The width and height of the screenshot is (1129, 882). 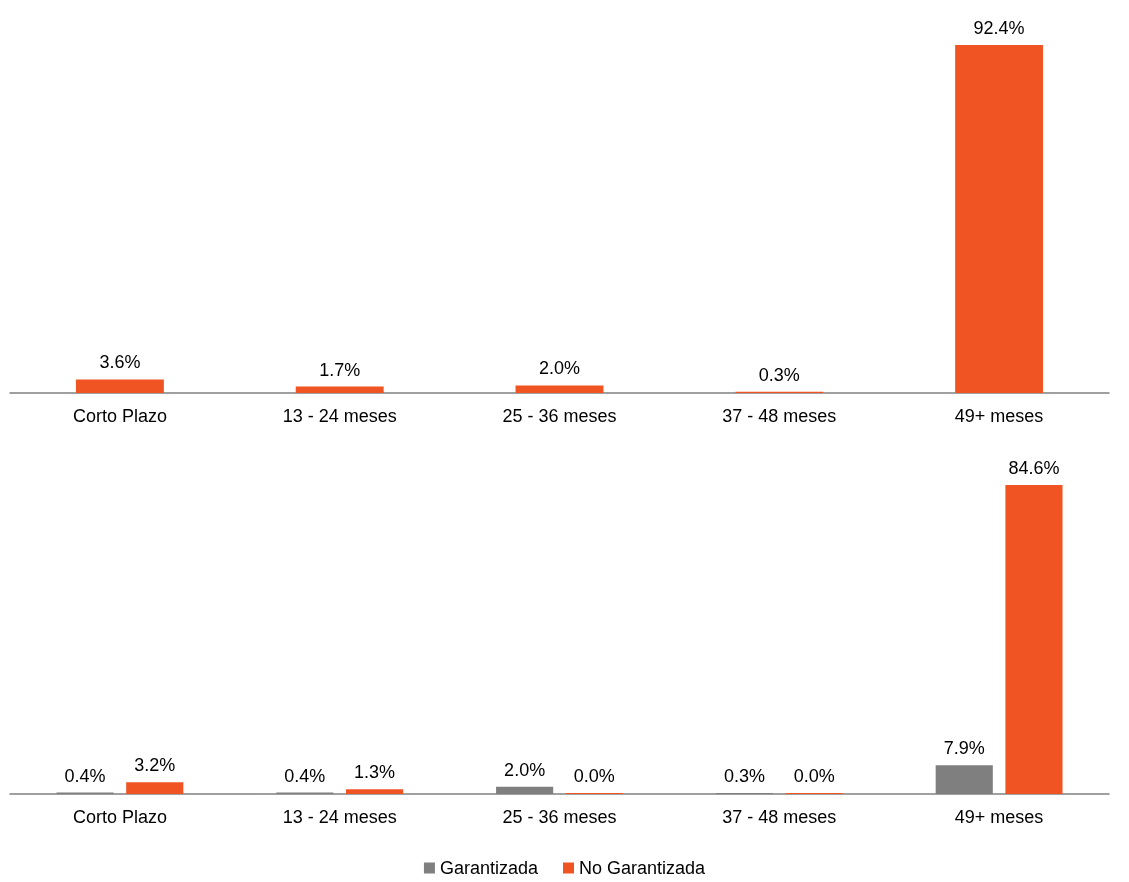 I want to click on legend-label: No Garantizada, so click(x=642, y=868).